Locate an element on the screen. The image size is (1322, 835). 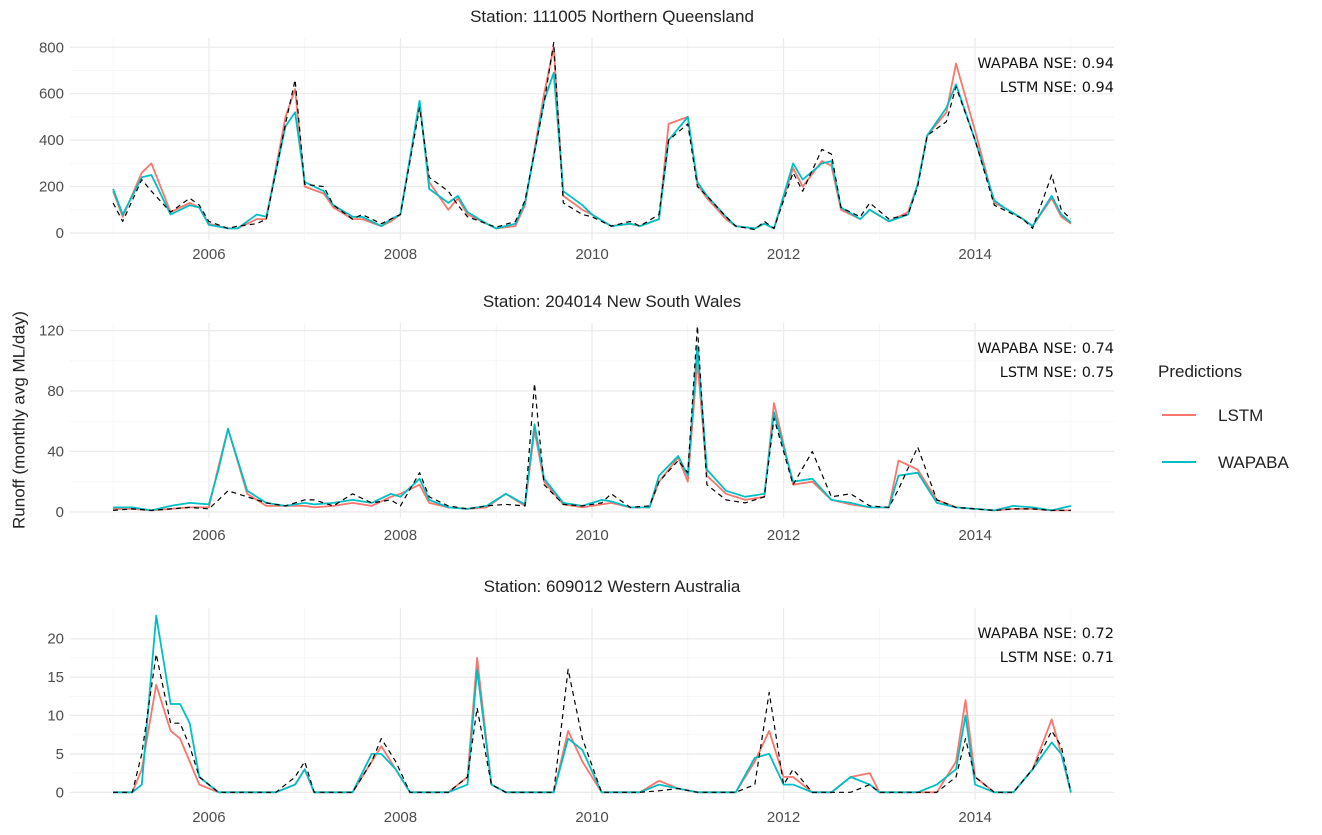
panel-title: Station: 111005 Northern Queensland is located at coordinates (612, 16).